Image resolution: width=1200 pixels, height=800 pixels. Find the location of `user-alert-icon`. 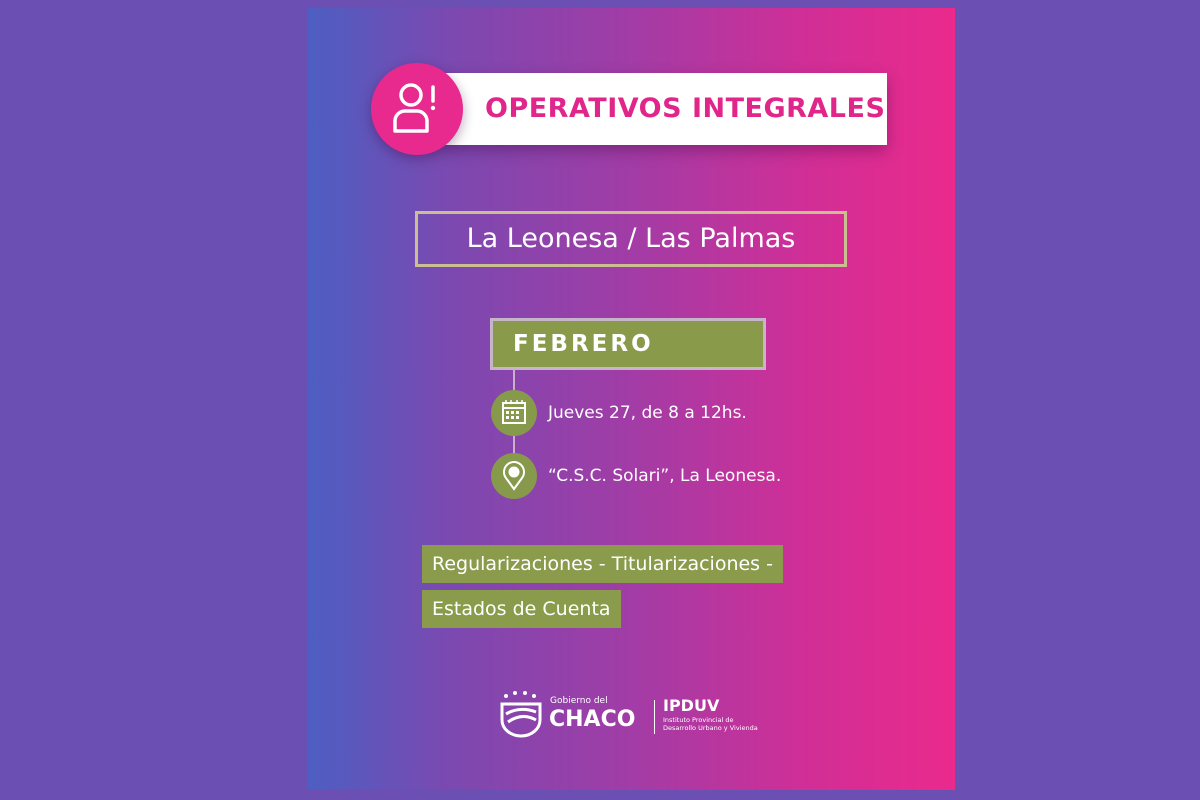

user-alert-icon is located at coordinates (414, 108).